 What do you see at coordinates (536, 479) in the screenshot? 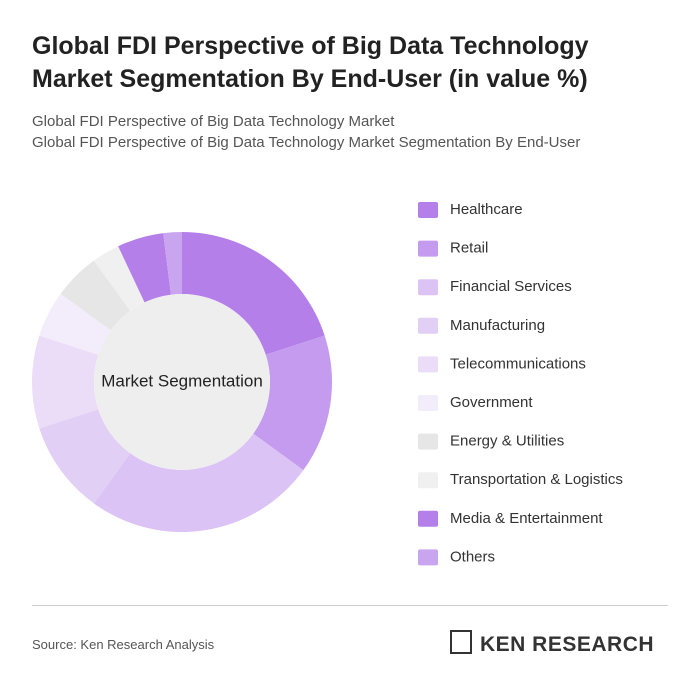
I see `legend-label: Transportation & Logistics` at bounding box center [536, 479].